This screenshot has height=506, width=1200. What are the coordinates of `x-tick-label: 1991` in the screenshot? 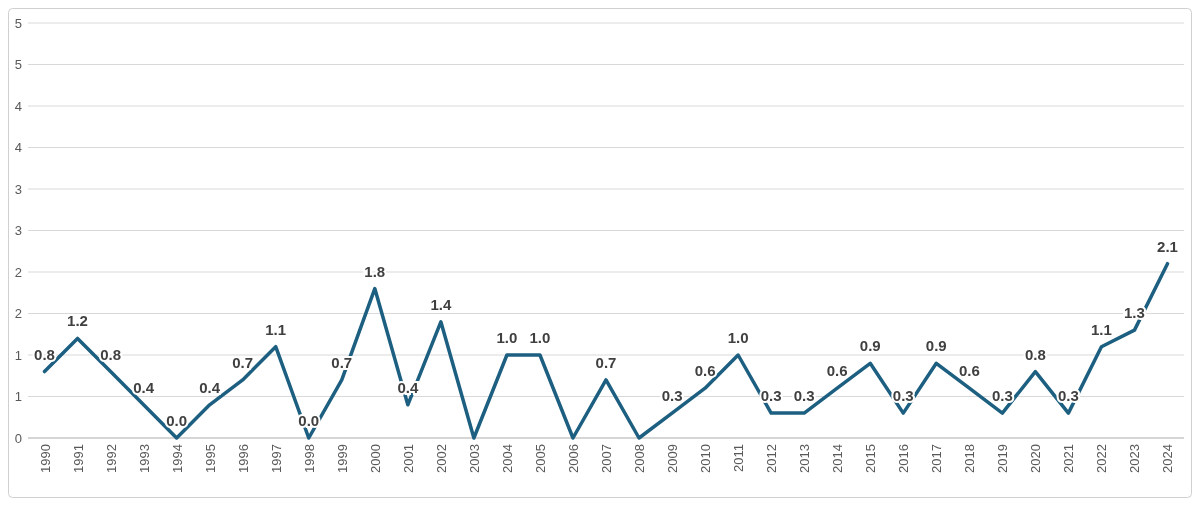 It's located at (78, 458).